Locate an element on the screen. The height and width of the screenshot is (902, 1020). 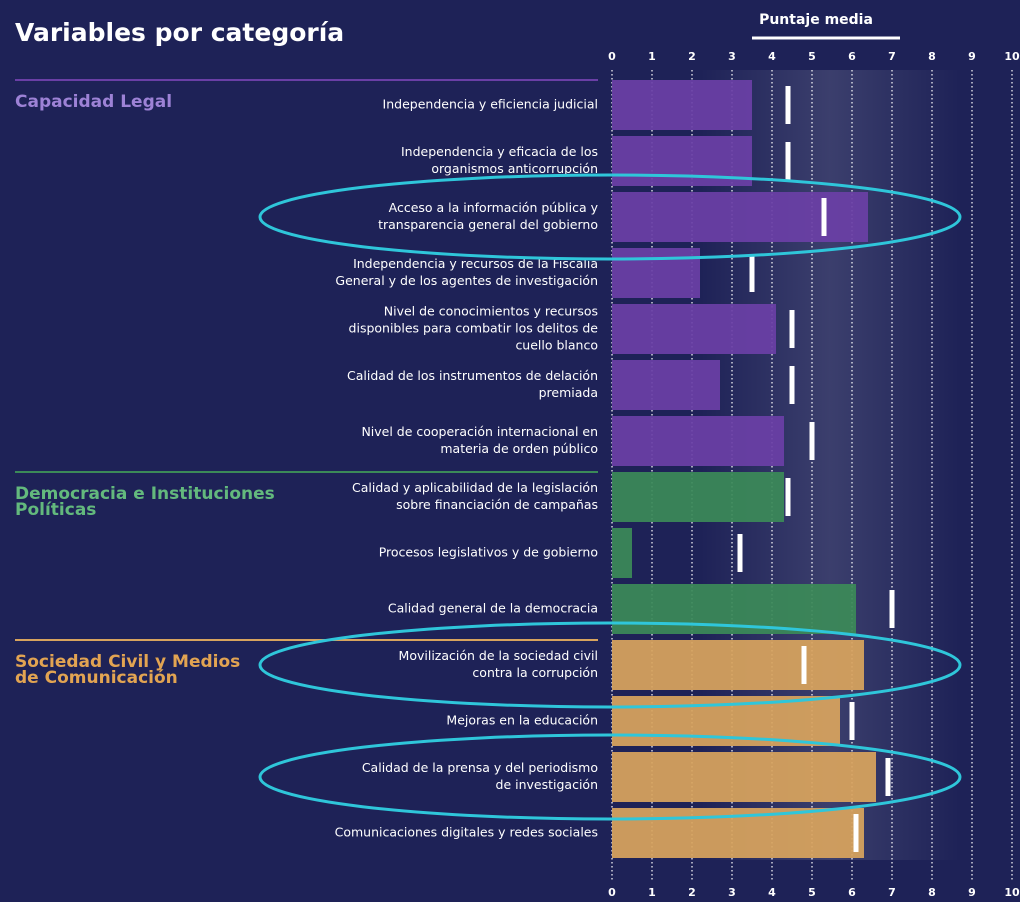
category-label: Acceso a la información pública y is located at coordinates (494, 207).